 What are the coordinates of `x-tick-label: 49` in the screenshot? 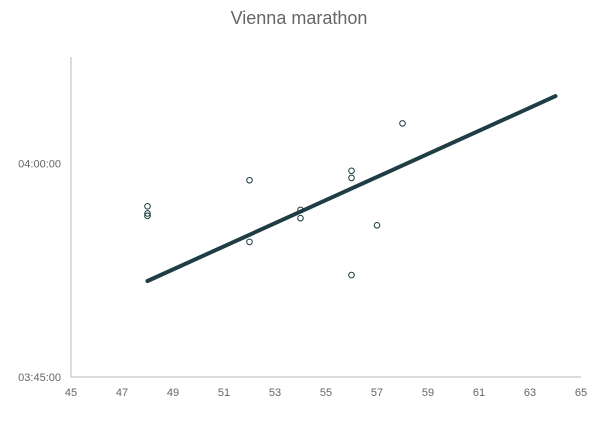 It's located at (173, 393).